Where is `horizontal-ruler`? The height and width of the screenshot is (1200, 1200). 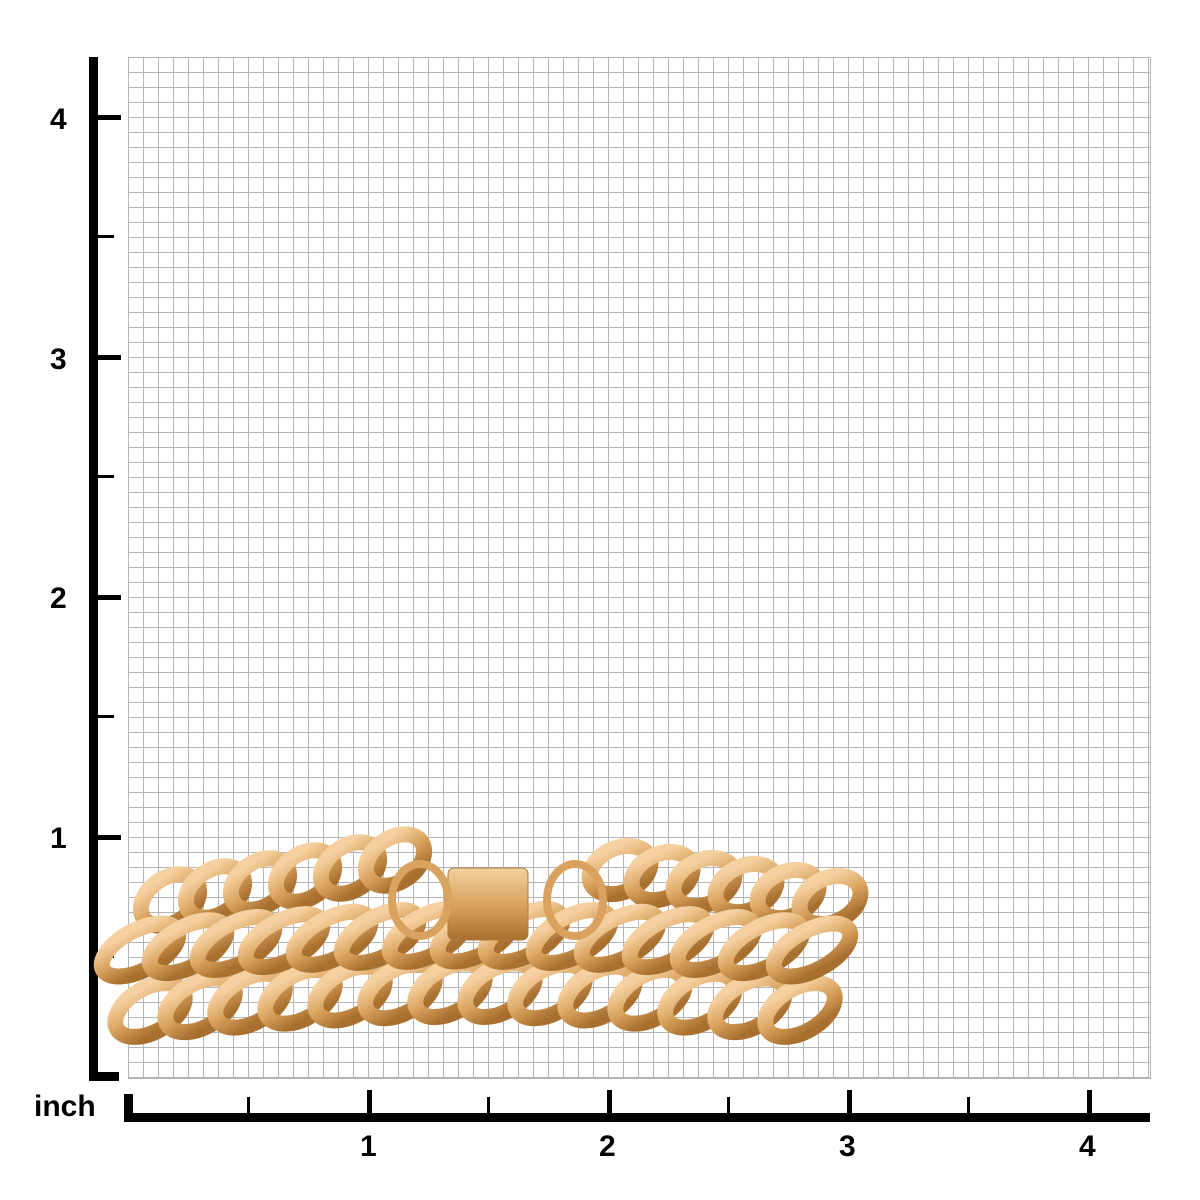
horizontal-ruler is located at coordinates (637, 1117).